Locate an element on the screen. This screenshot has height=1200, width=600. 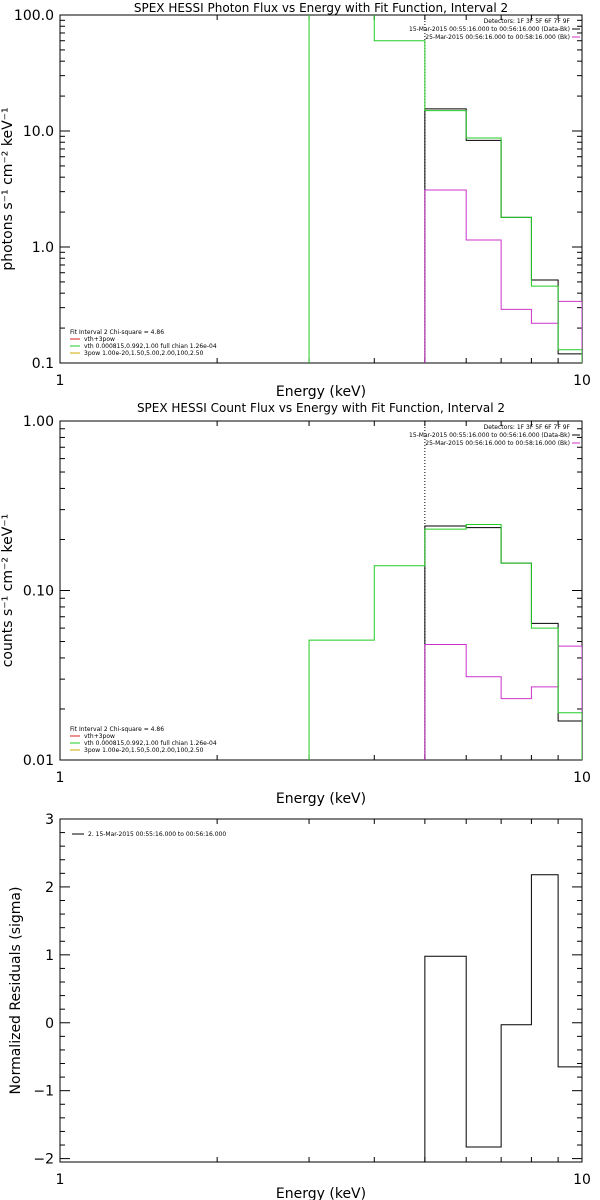
y-tick-label: 2 is located at coordinates (49, 888).